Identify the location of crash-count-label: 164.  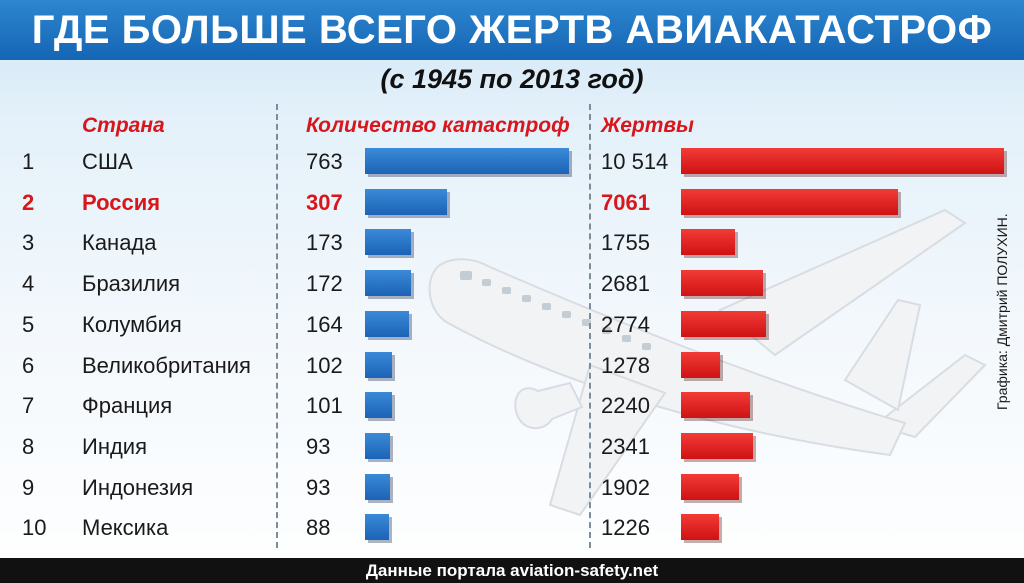
(324, 324).